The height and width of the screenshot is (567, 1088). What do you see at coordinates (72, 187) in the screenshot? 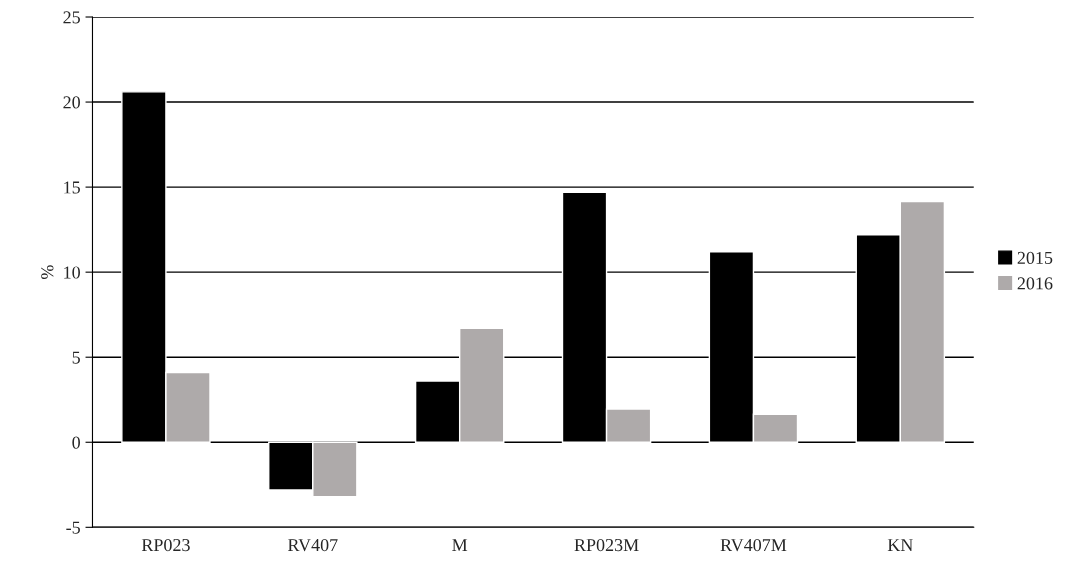
I see `y-tick-label: 15` at bounding box center [72, 187].